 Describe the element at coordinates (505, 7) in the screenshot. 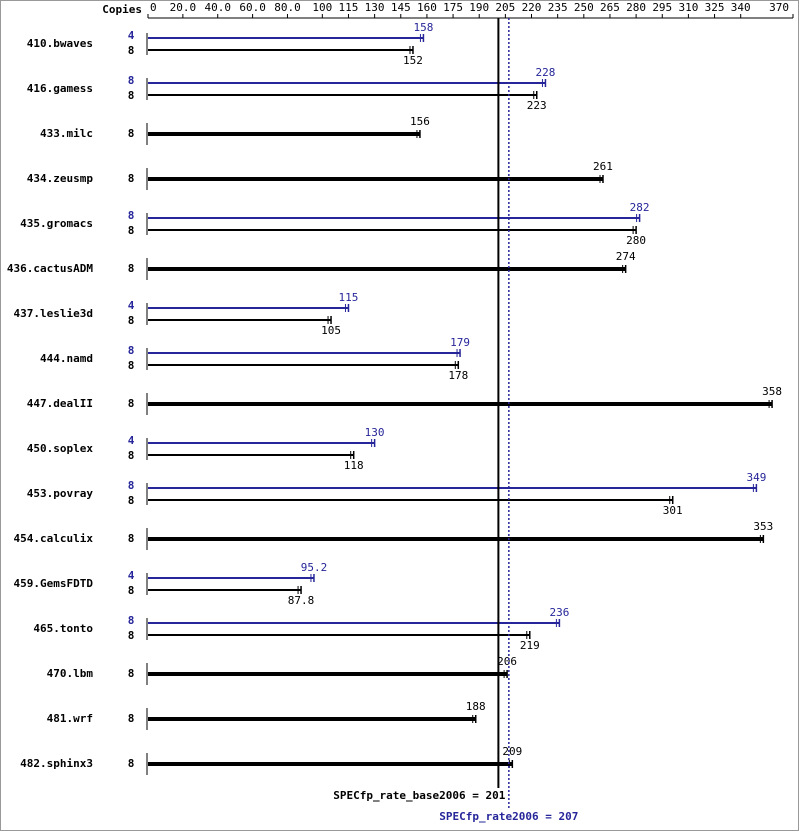

I see `x-tick-label: 205` at that location.